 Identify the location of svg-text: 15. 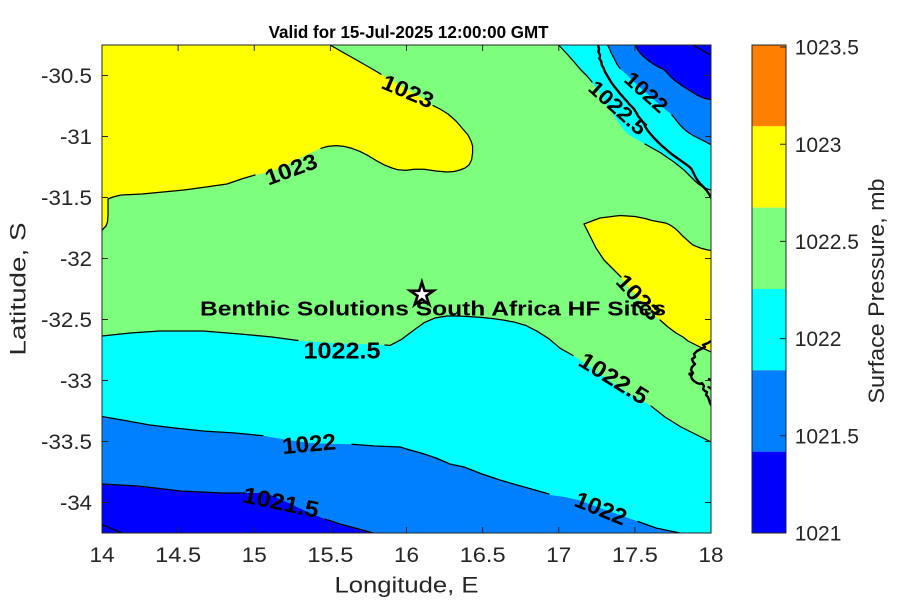
(254, 555).